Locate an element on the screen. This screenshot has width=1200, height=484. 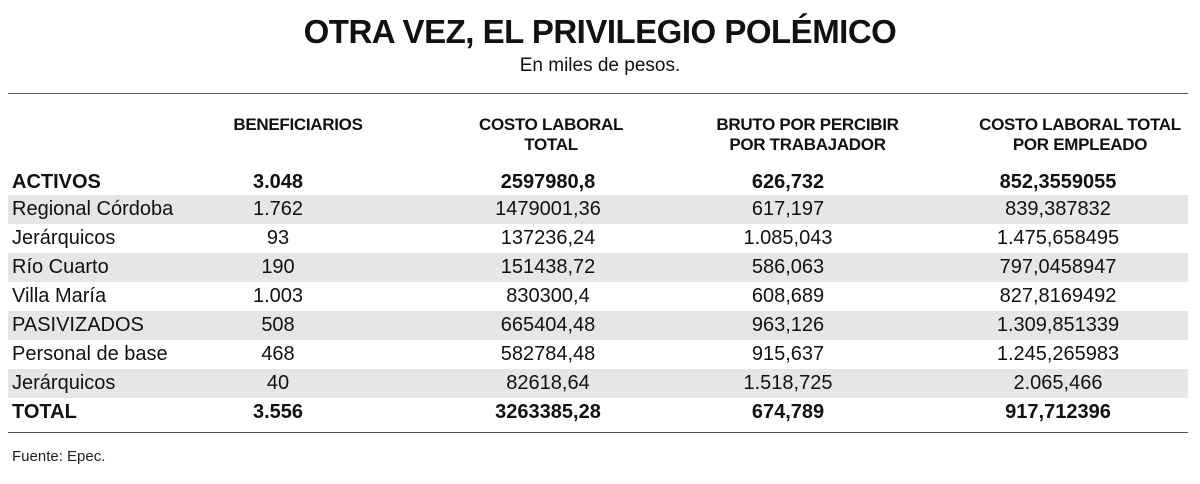
table-row: TOTAL 3.556 3263385,28 674,789 917,712396 is located at coordinates (598, 412).